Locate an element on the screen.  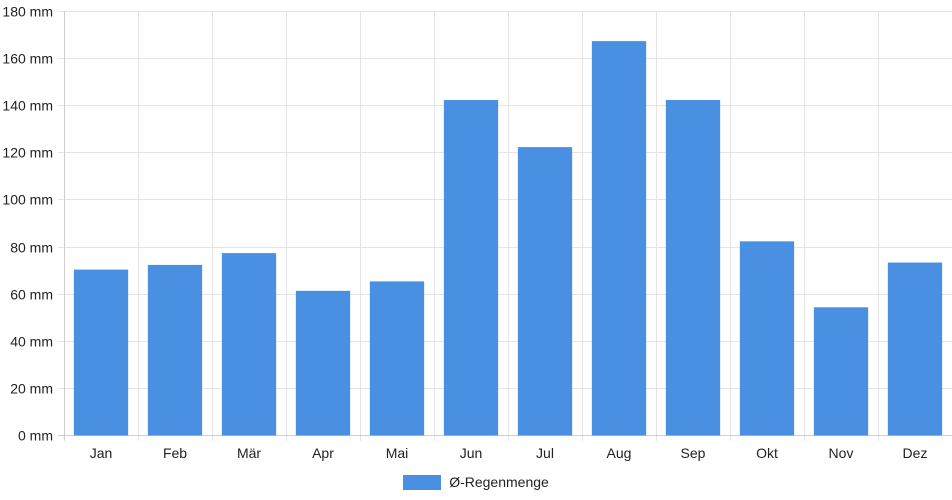
bar-apr is located at coordinates (323, 363).